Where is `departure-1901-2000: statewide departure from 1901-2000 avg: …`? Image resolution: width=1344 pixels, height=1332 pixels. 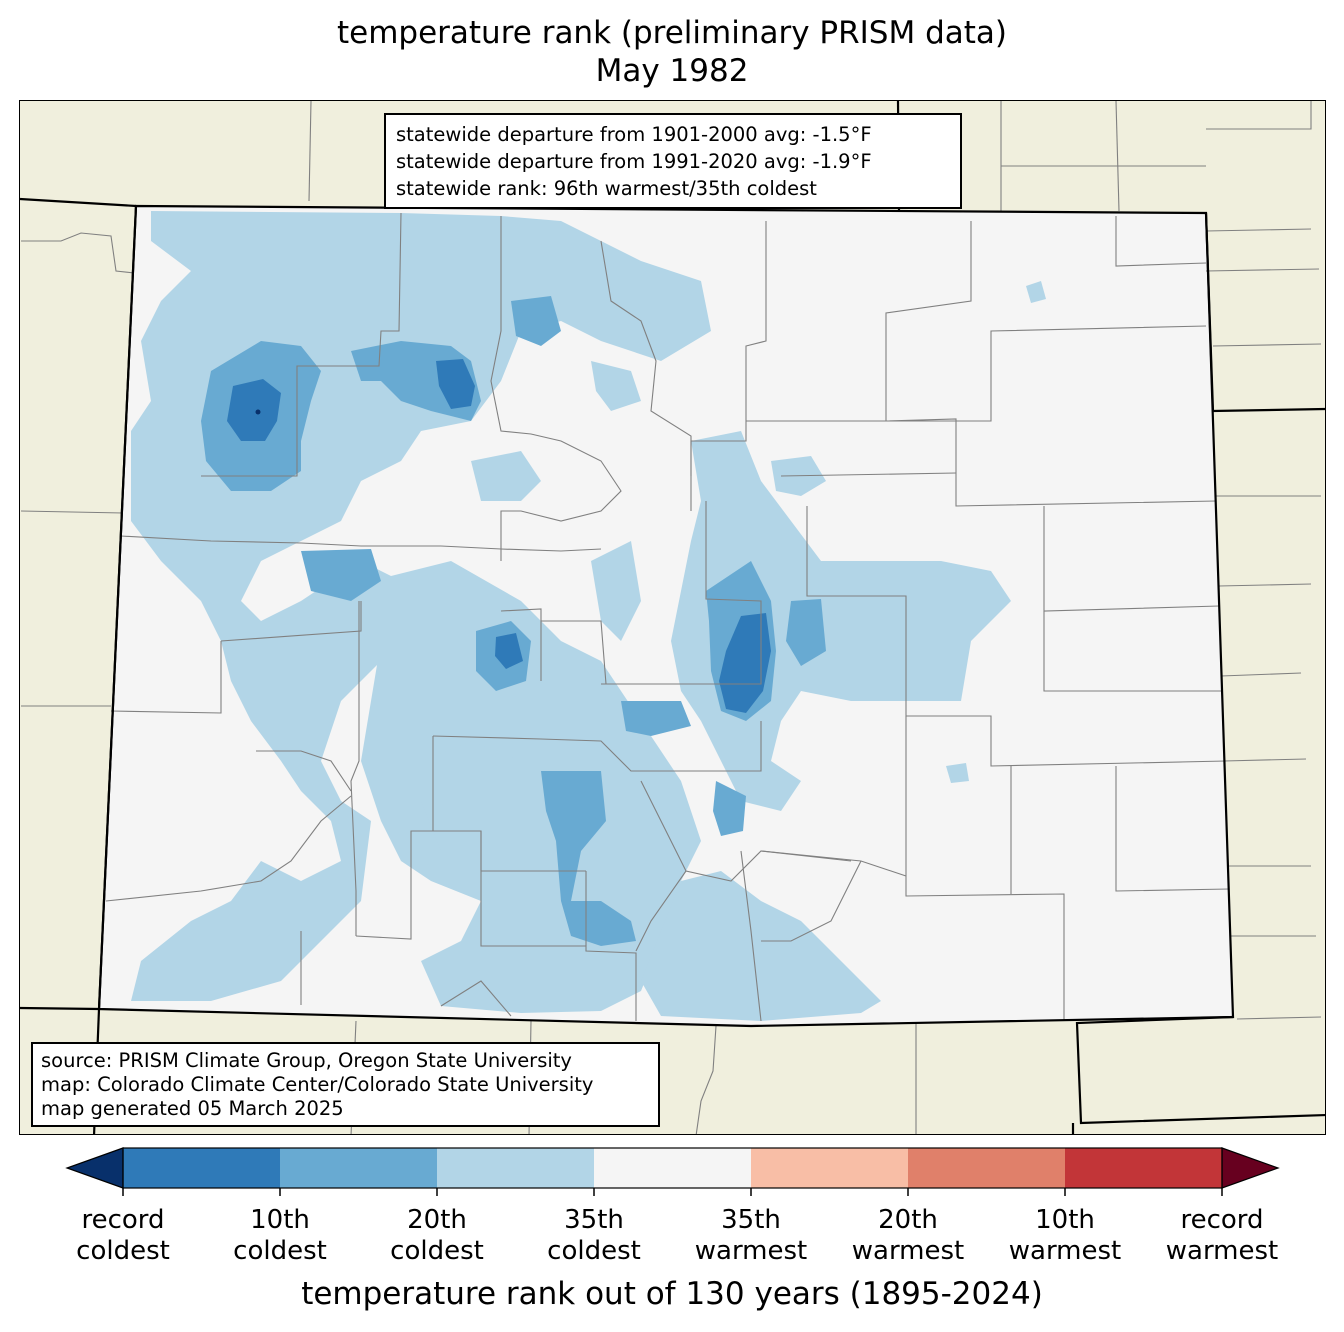 departure-1901-2000: statewide departure from 1901-2000 avg: … is located at coordinates (634, 134).